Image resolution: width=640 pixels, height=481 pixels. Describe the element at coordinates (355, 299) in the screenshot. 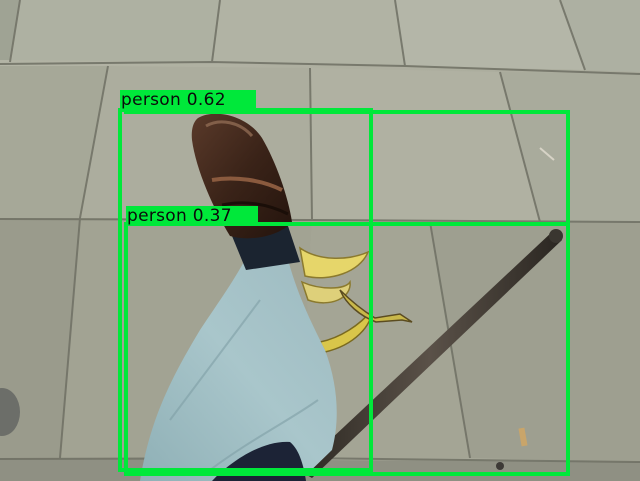

I see `banana-peel` at that location.